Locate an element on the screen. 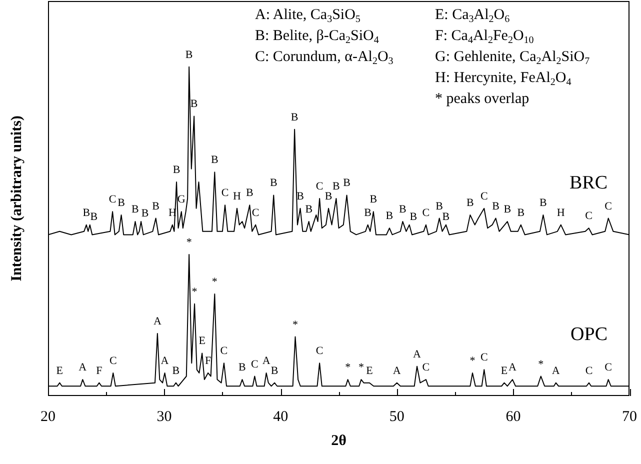 Image resolution: width=641 pixels, height=464 pixels. annotation: C: Corundum, α-Al$_{2}$O$_{3}$ is located at coordinates (324, 58).